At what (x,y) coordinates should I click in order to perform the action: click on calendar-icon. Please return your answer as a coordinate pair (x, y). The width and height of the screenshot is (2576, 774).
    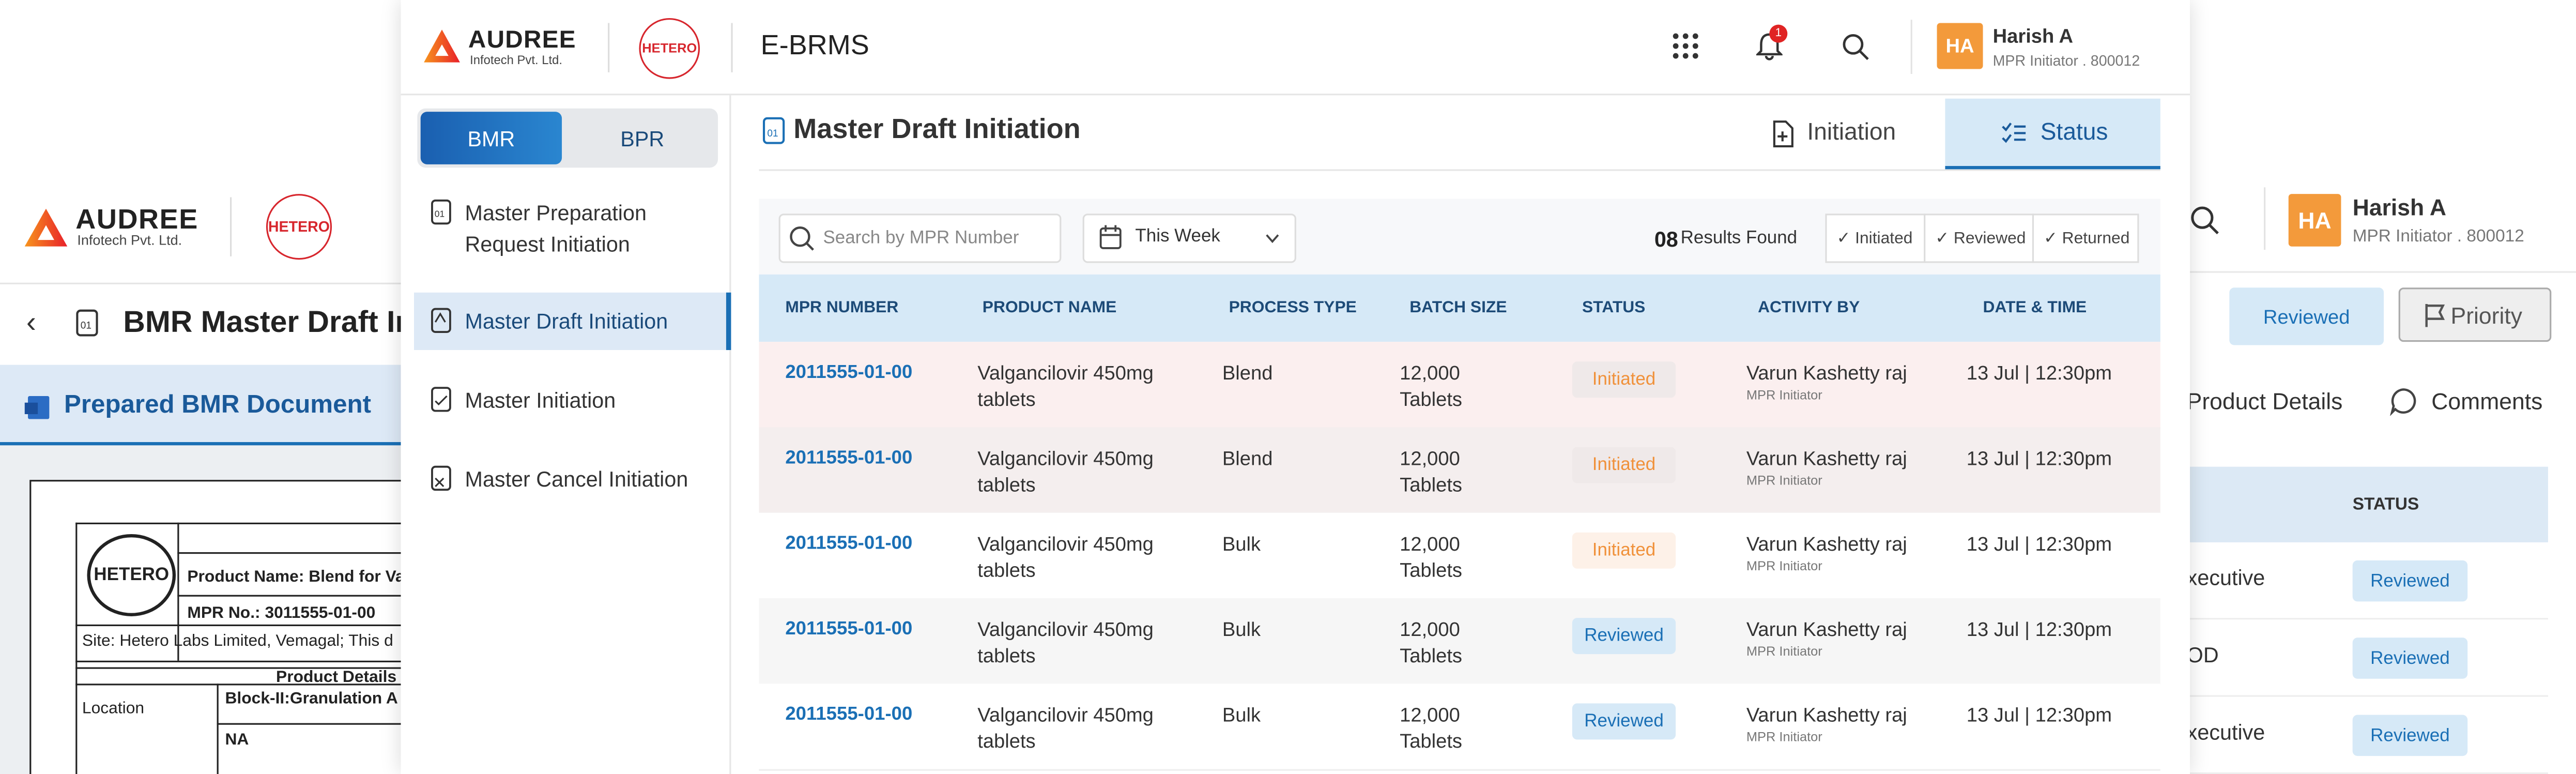
    Looking at the image, I should click on (1110, 237).